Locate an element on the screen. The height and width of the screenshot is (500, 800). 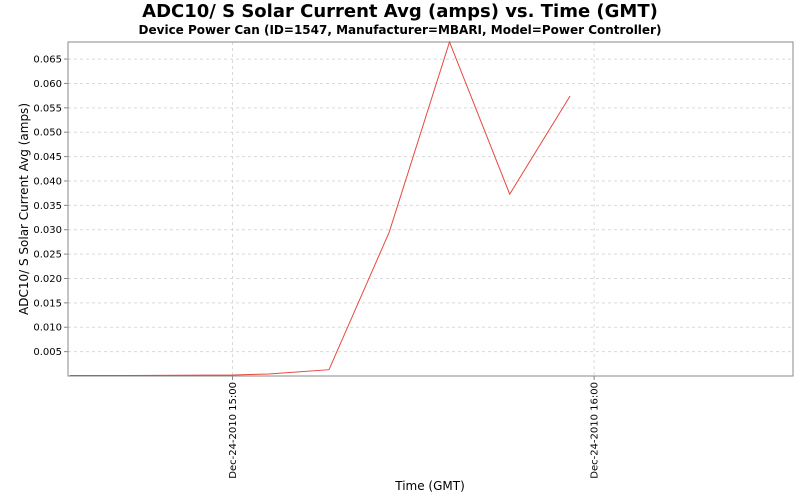
y-tick-label: 0.065 is located at coordinates (47, 60).